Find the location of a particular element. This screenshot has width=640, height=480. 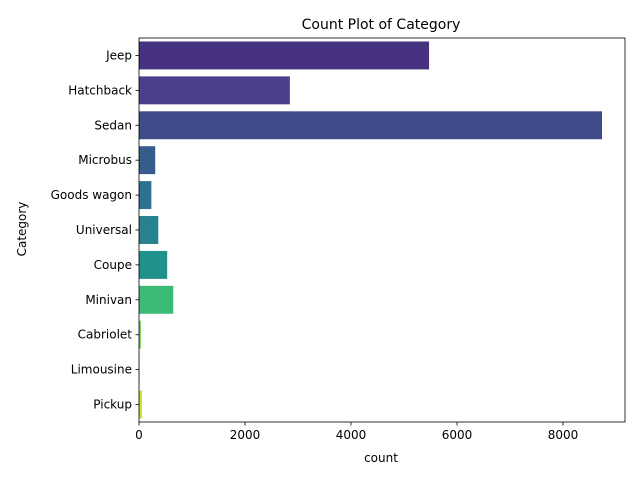

y-tick-label: Coupe is located at coordinates (113, 265).